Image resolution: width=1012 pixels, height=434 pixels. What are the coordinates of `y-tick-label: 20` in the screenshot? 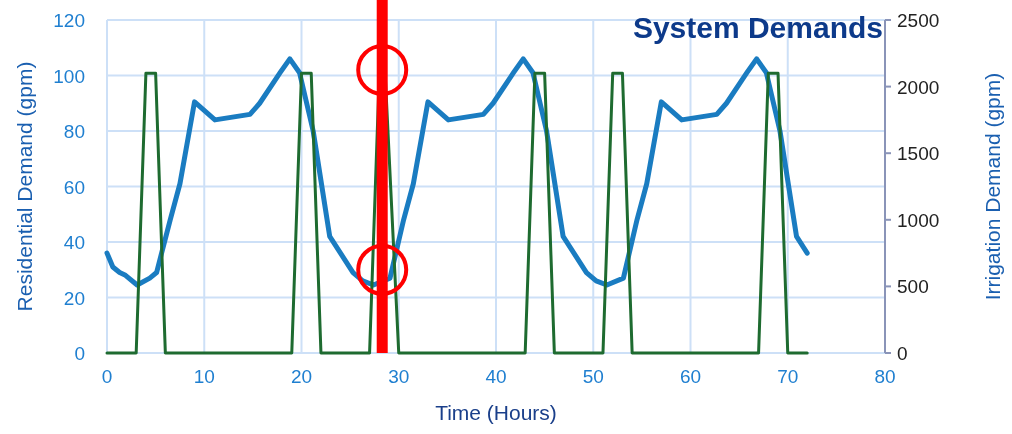 It's located at (74, 298).